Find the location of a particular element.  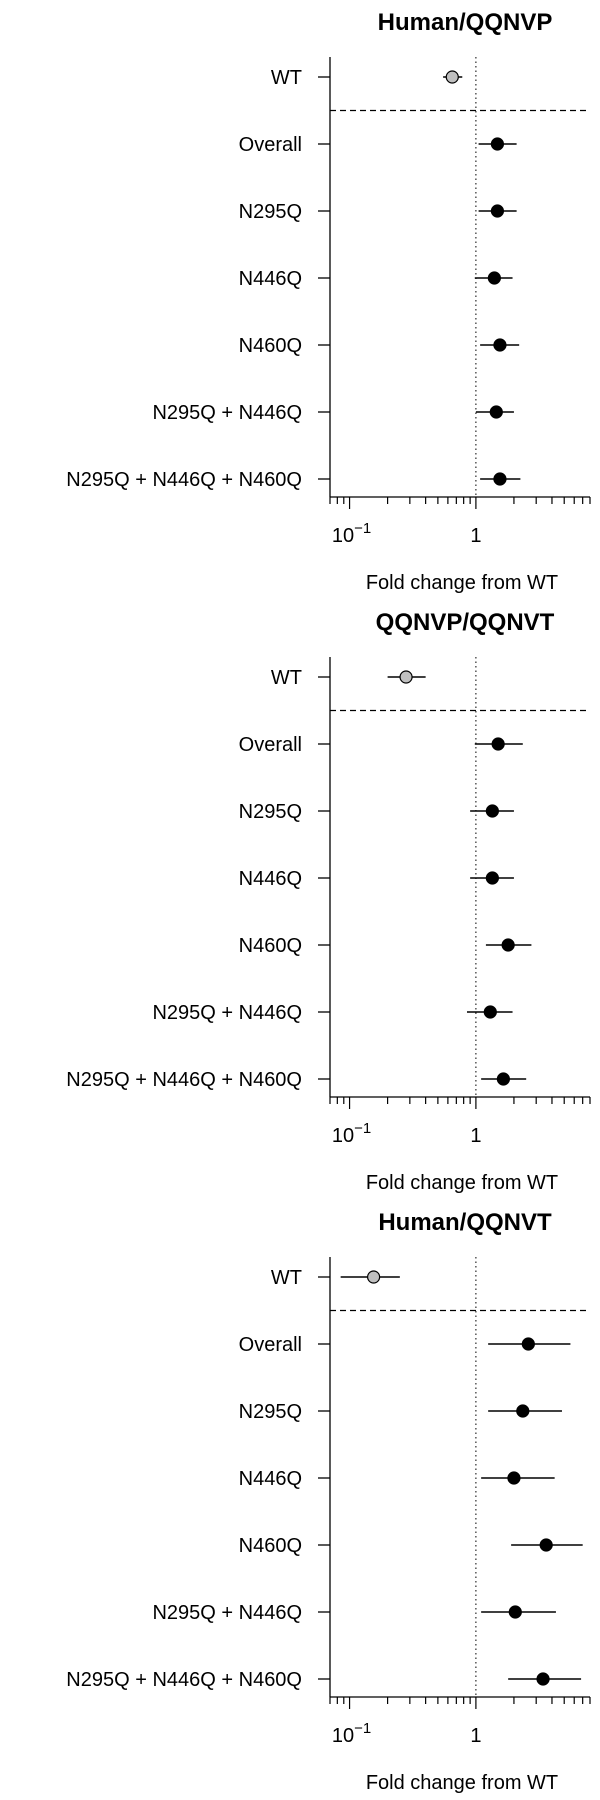

panel-title: Human/QQNVT is located at coordinates (465, 1222).